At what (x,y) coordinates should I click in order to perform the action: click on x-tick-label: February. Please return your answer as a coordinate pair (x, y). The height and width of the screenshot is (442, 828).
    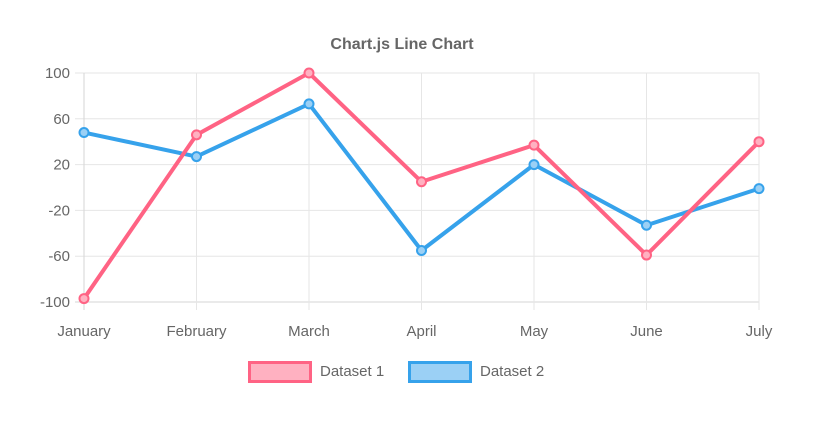
    Looking at the image, I should click on (196, 331).